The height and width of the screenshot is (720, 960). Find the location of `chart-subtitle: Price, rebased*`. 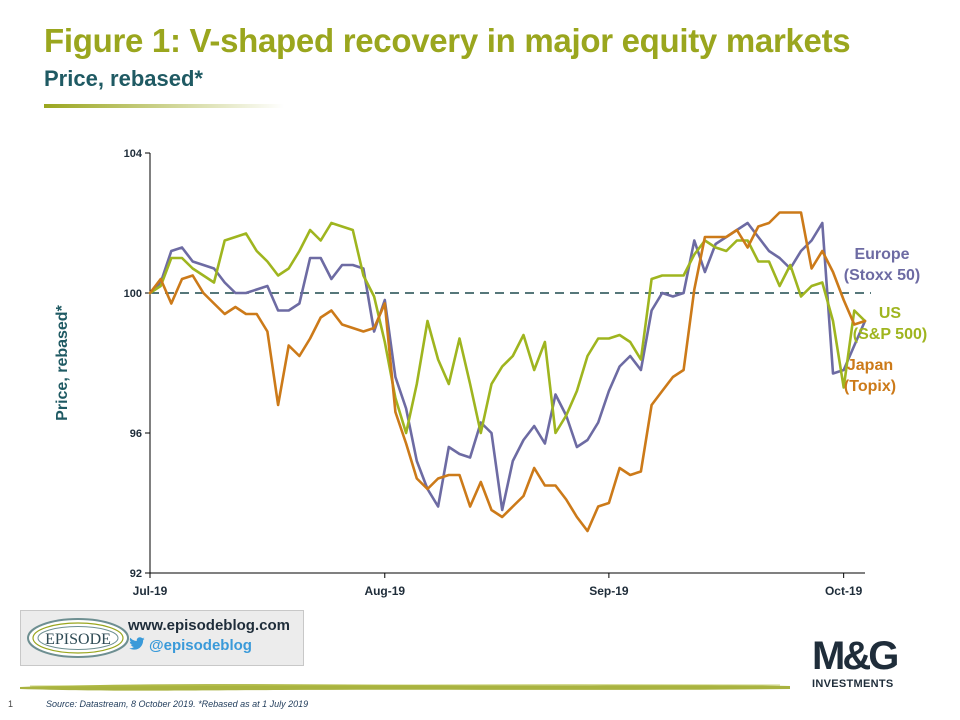

chart-subtitle: Price, rebased* is located at coordinates (123, 78).